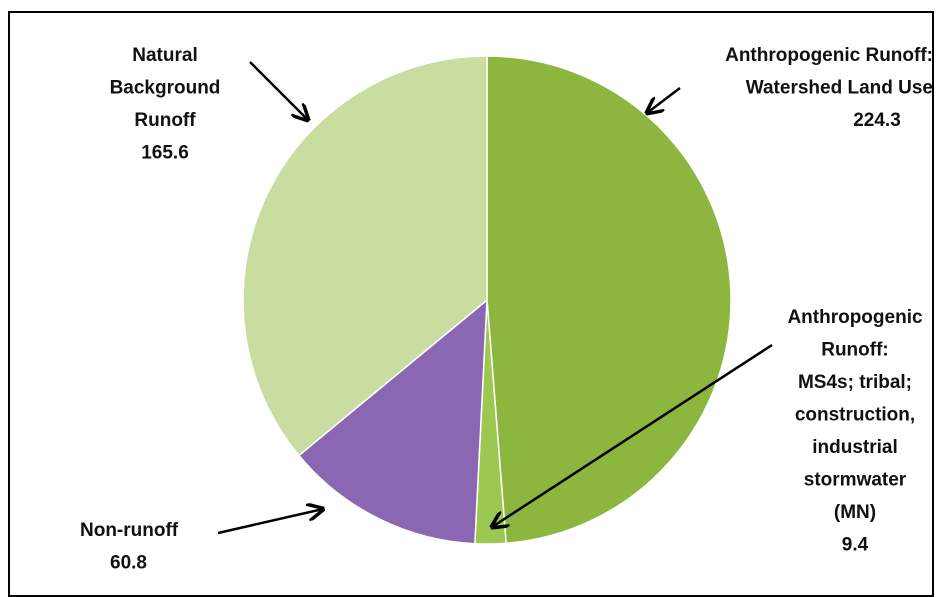 This screenshot has width=940, height=597. Describe the element at coordinates (829, 55) in the screenshot. I see `slice-label: Anthropogenic Runoff:` at that location.